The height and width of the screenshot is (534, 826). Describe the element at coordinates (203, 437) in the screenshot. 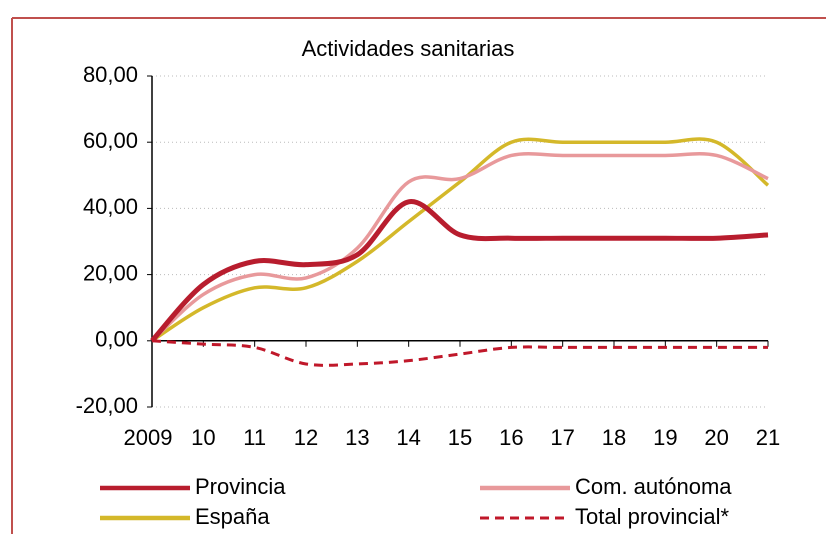

I see `x-tick-label: 10` at that location.